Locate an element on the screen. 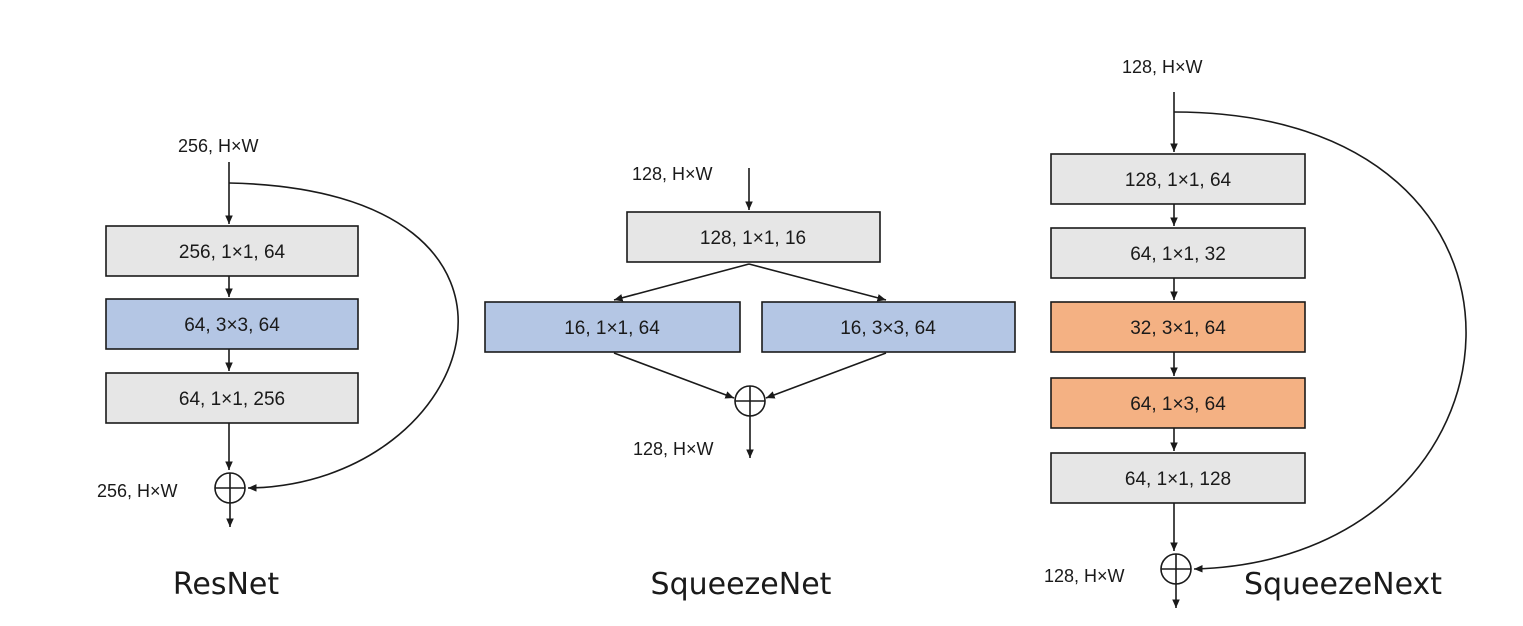 This screenshot has height=626, width=1523. squeezenet-output-label: 128, H×W is located at coordinates (673, 449).